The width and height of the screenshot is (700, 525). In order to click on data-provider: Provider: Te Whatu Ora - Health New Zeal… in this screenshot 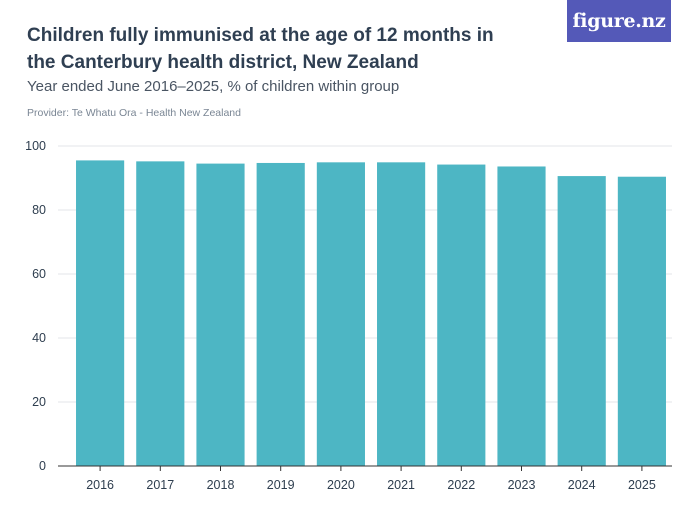, I will do `click(134, 113)`.